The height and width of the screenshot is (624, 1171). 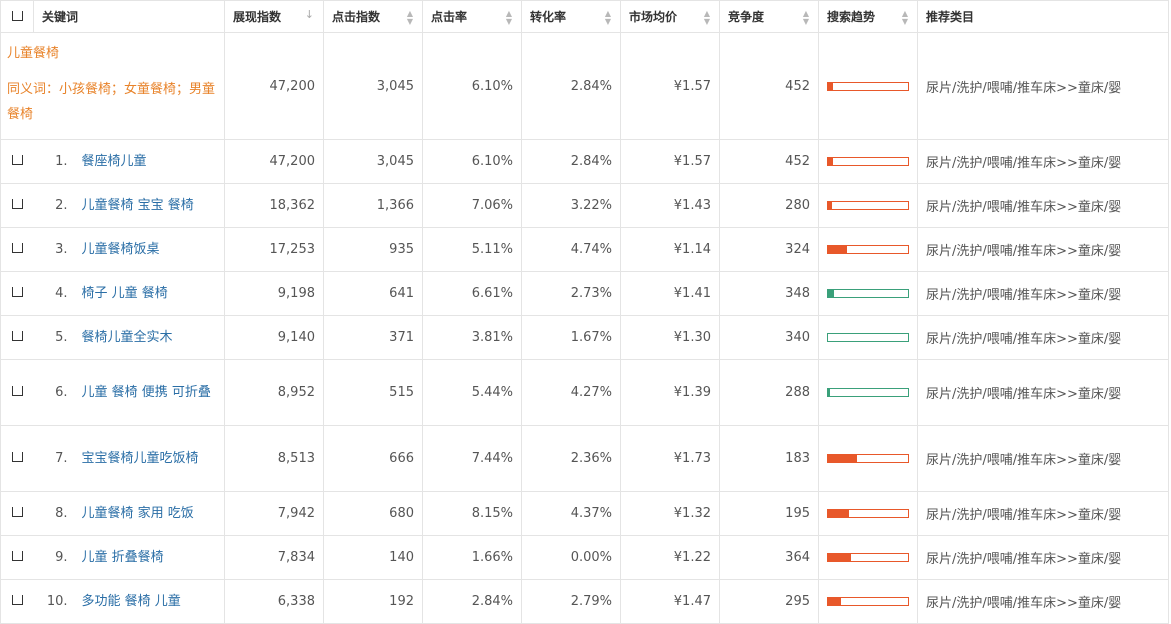 What do you see at coordinates (769, 205) in the screenshot?
I see `competition-value: 280` at bounding box center [769, 205].